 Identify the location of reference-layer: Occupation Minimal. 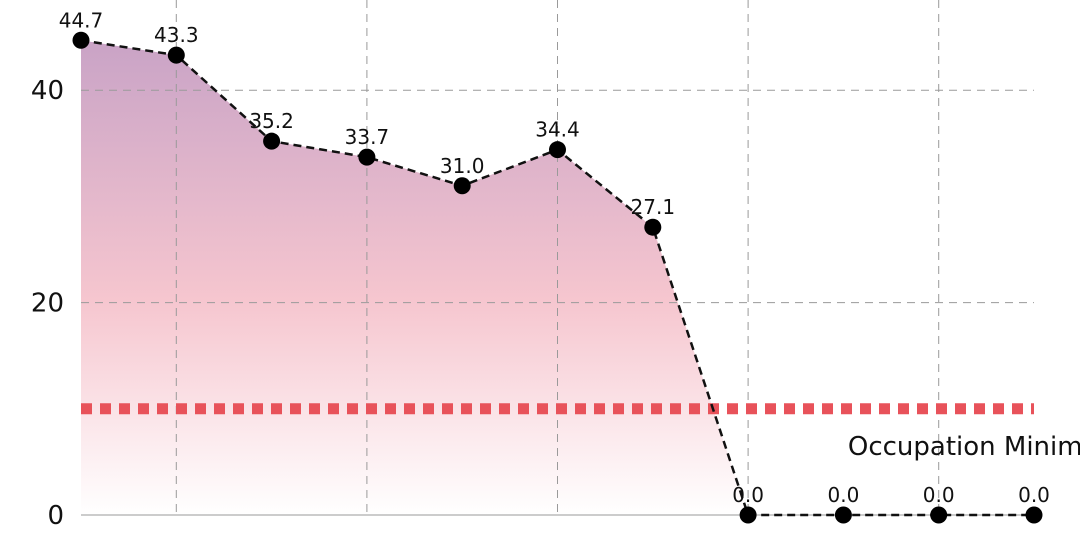
(580, 432).